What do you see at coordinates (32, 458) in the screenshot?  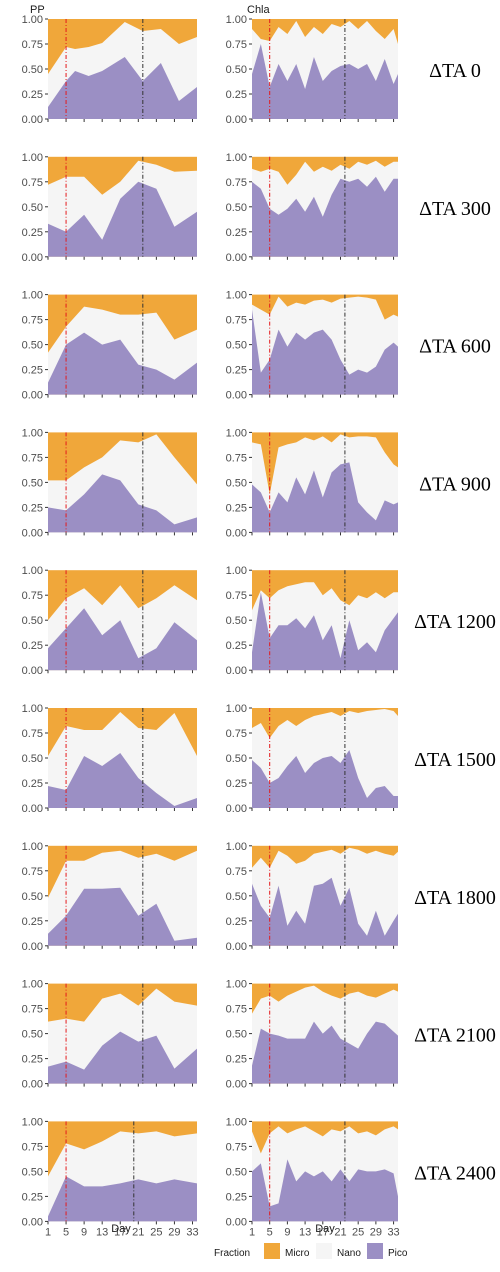 I see `row4-pp-ytick-label: 0.75` at bounding box center [32, 458].